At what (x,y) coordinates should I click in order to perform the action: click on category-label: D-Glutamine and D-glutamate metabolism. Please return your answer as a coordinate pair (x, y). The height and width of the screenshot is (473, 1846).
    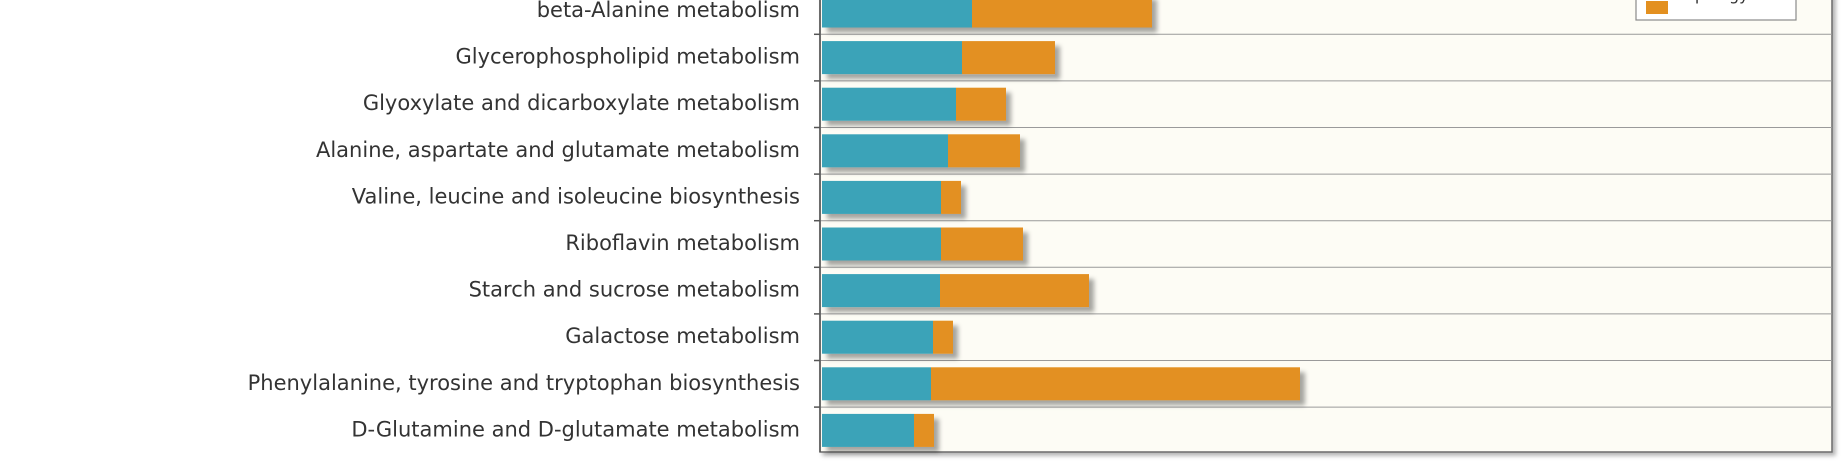
    Looking at the image, I should click on (575, 429).